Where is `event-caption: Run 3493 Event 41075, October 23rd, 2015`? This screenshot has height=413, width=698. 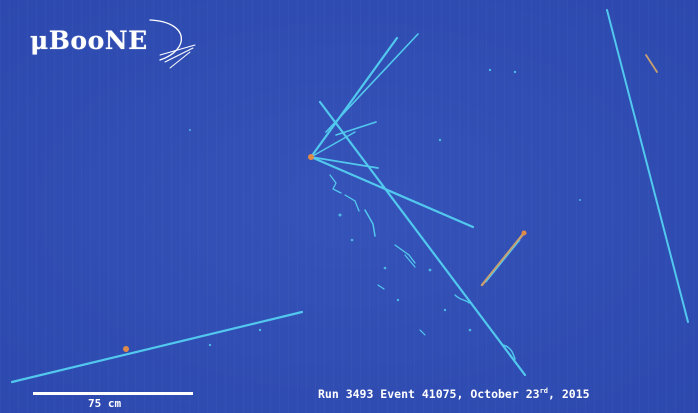 event-caption: Run 3493 Event 41075, October 23rd, 2015 is located at coordinates (454, 394).